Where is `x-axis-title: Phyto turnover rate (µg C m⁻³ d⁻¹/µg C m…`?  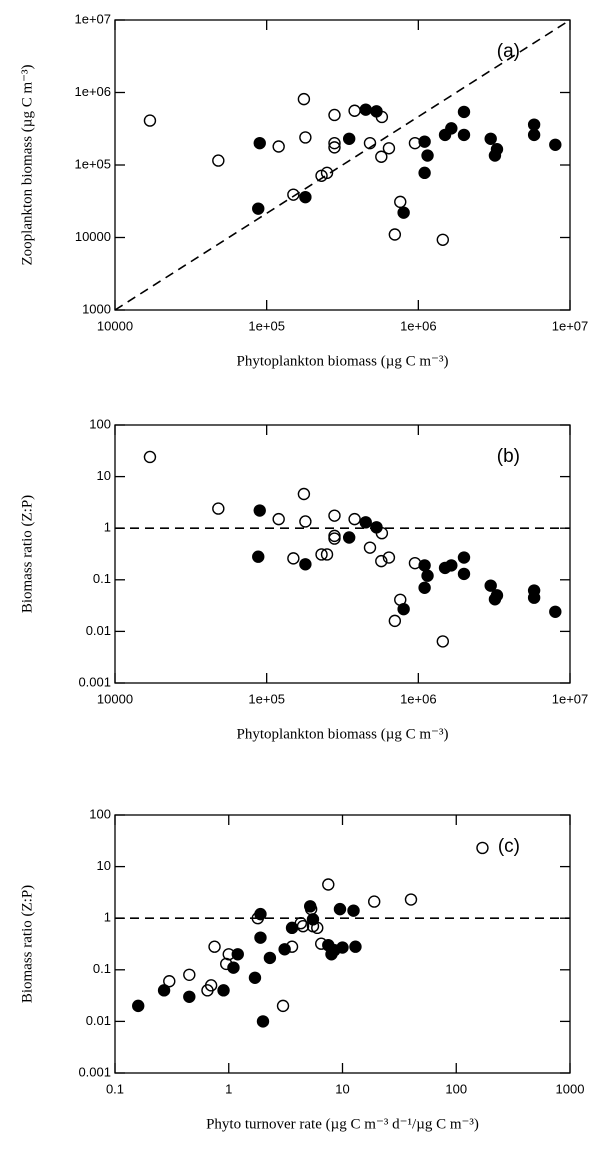
x-axis-title: Phyto turnover rate (µg C m⁻³ d⁻¹/µg C m… is located at coordinates (342, 1124).